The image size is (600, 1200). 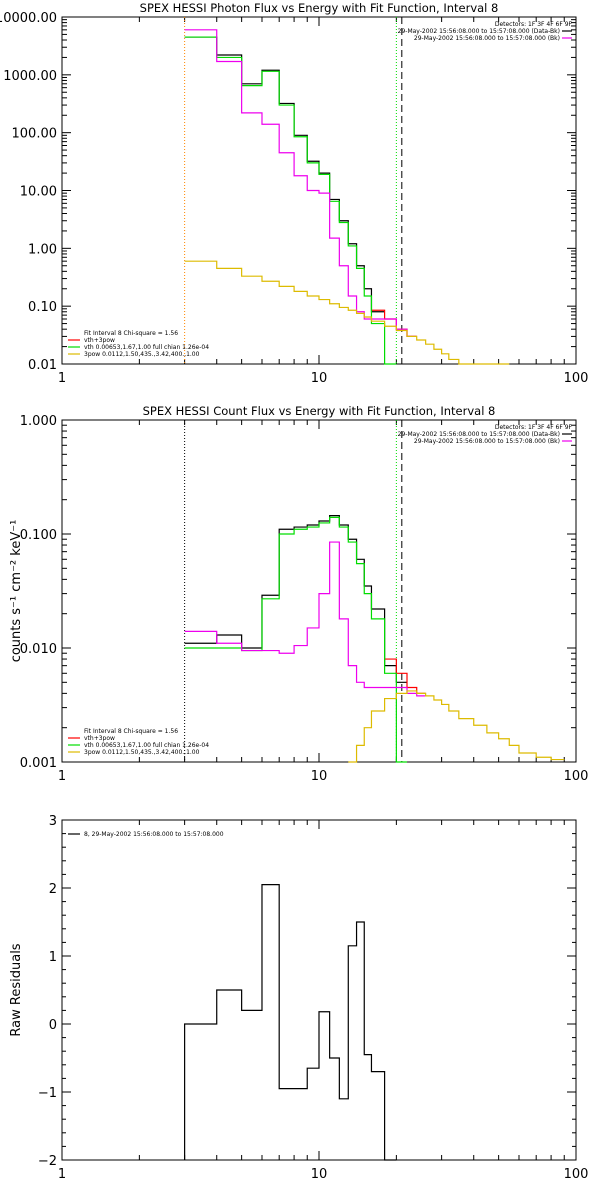 I want to click on y-tick-label: 10.00, so click(x=38, y=192).